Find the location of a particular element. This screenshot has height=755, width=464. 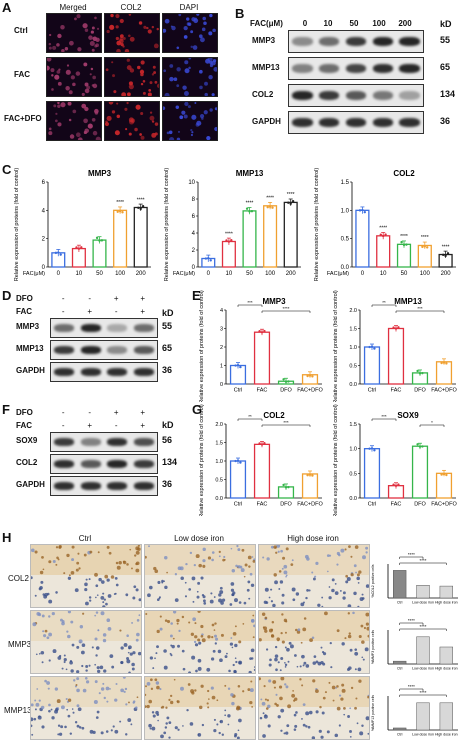

treatment-label-fac-d: FAC is located at coordinates (24, 311).